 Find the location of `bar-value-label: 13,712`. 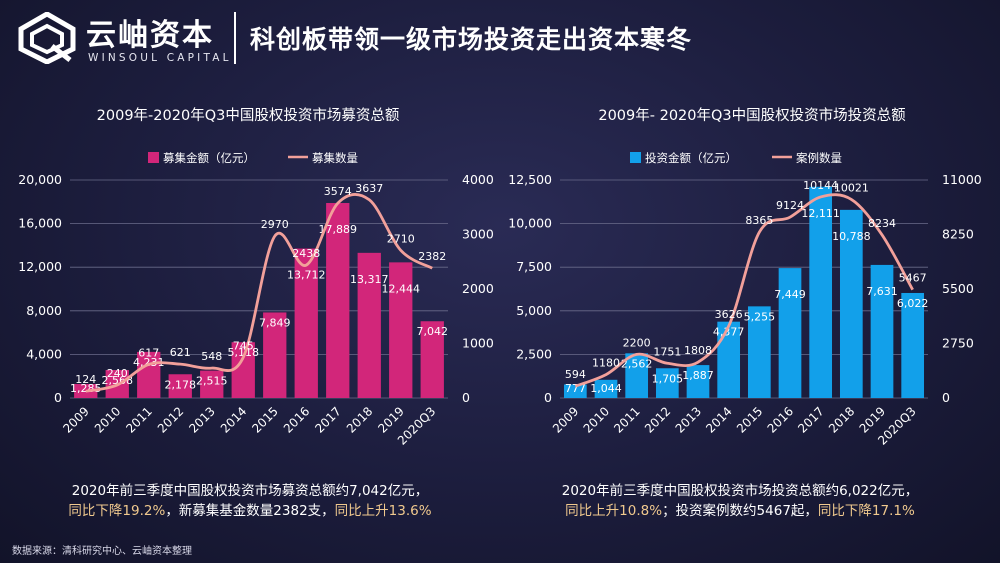

bar-value-label: 13,712 is located at coordinates (306, 275).